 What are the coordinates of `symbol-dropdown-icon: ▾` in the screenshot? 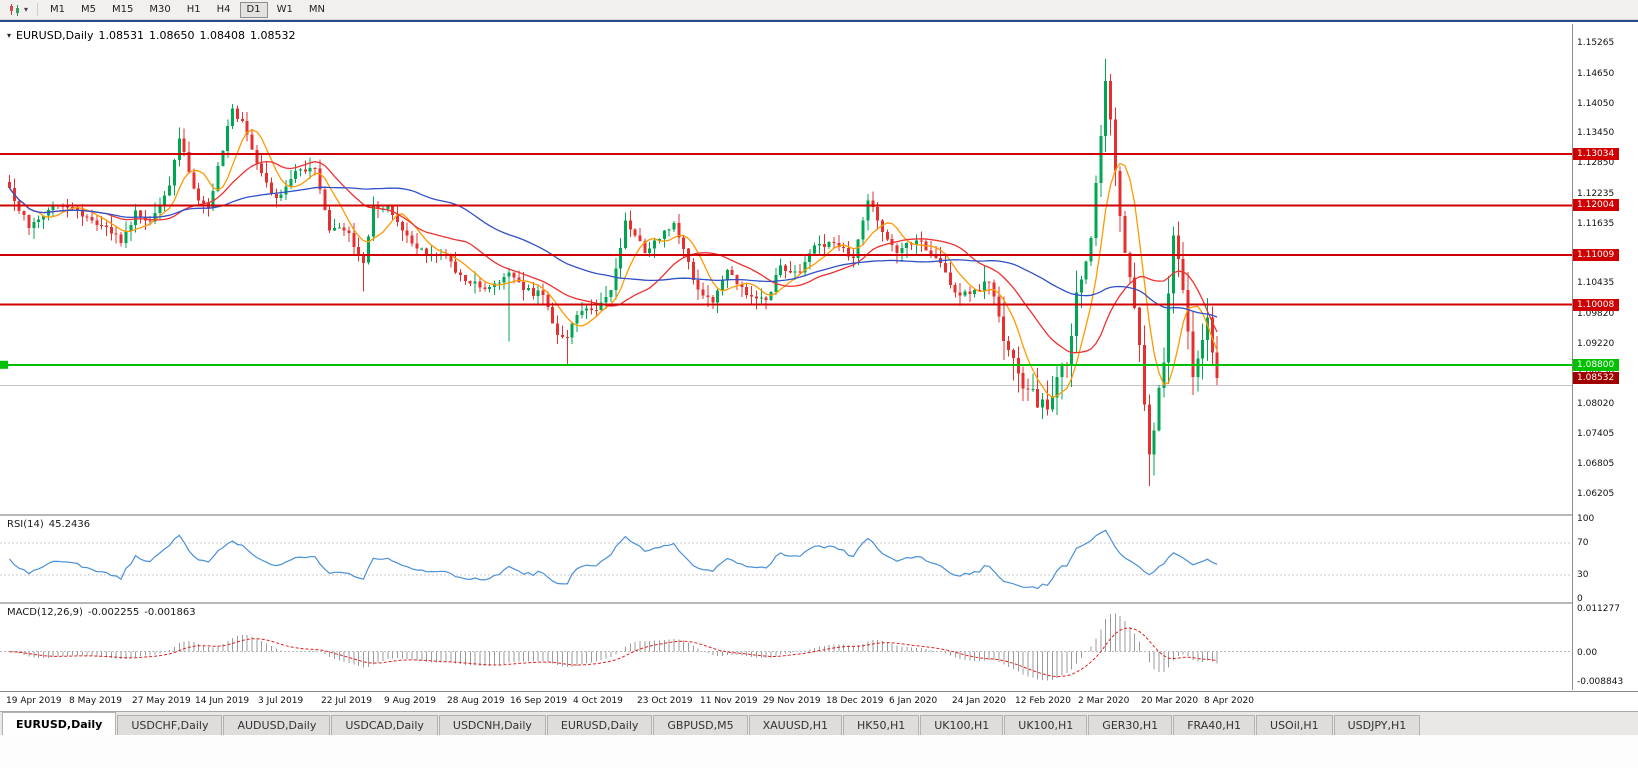 It's located at (9, 35).